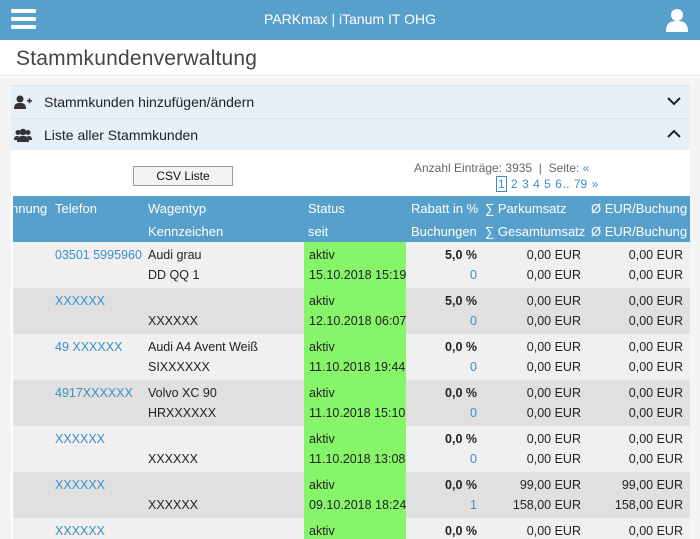  I want to click on license-plate: XXXXXX, so click(173, 505).